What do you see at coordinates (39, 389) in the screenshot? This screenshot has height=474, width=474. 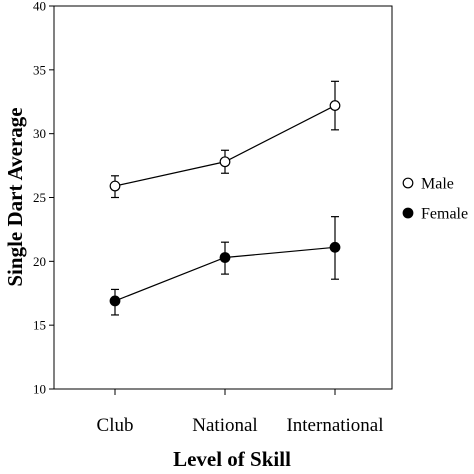 I see `y-tick-label: 10` at bounding box center [39, 389].